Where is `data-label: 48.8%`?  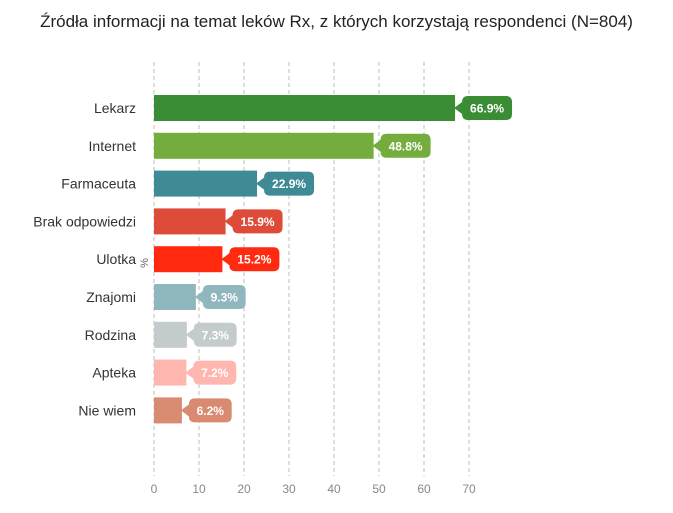
data-label: 48.8% is located at coordinates (406, 146).